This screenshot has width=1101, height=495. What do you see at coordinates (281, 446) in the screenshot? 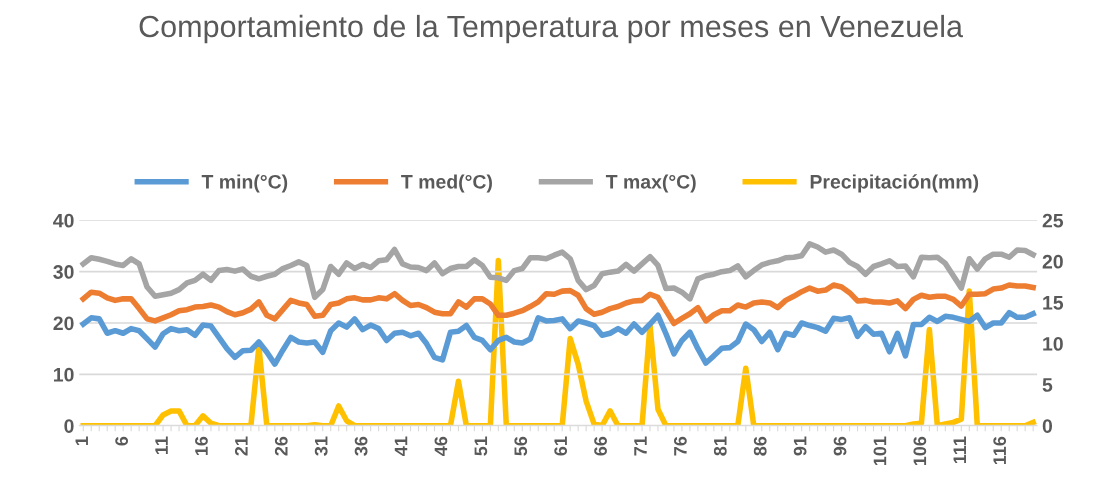
I see `x-tick-label: 26` at bounding box center [281, 446].